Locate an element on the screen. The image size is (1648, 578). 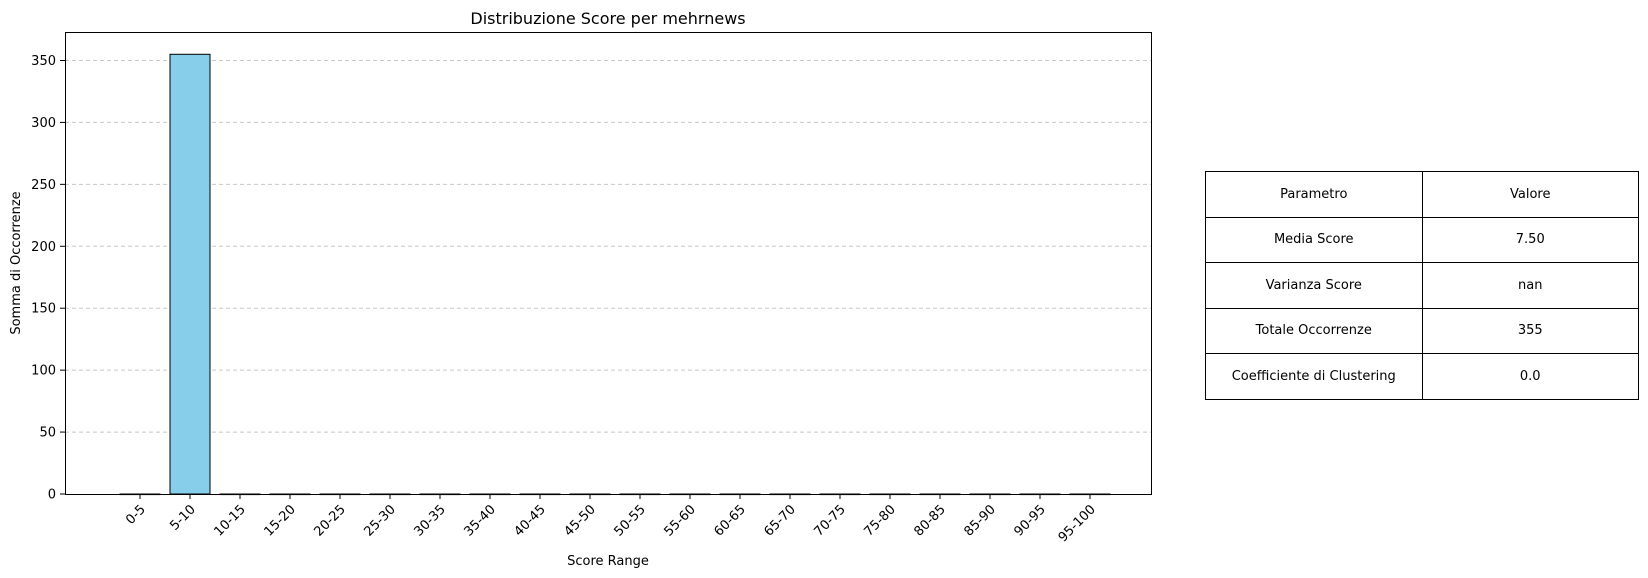
table-row: Totale Occorrenze 355 is located at coordinates (1422, 330).